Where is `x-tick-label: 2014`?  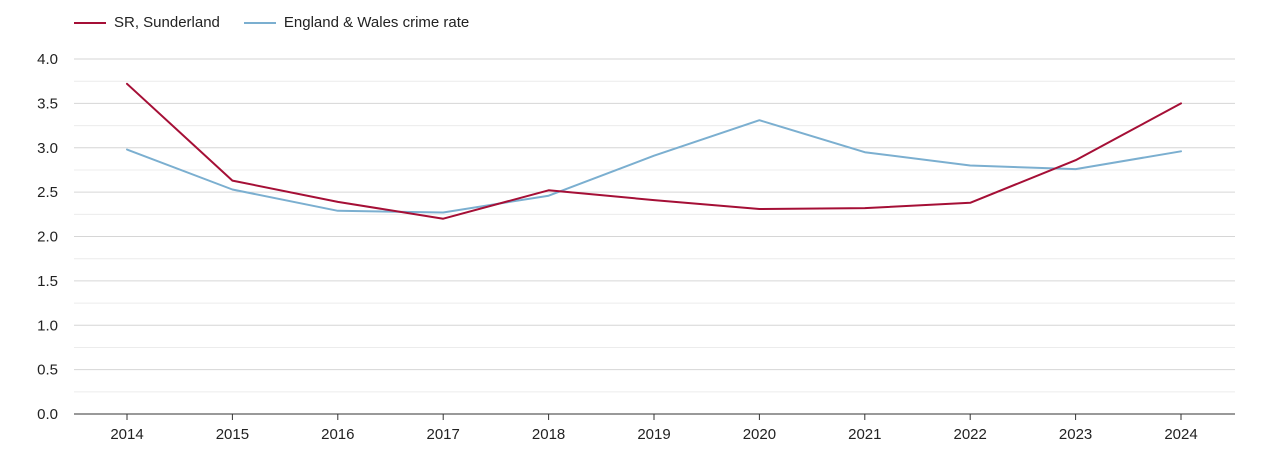 x-tick-label: 2014 is located at coordinates (126, 434).